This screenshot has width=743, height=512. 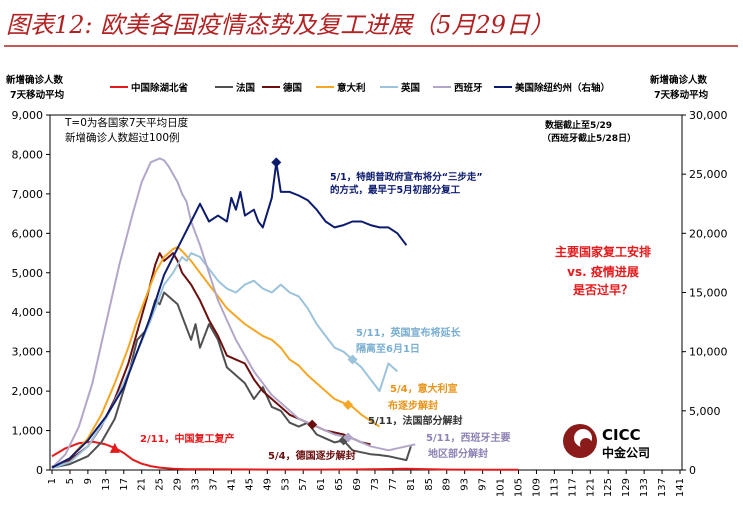 What do you see at coordinates (213, 484) in the screenshot?
I see `x-tick-label: 37` at bounding box center [213, 484].